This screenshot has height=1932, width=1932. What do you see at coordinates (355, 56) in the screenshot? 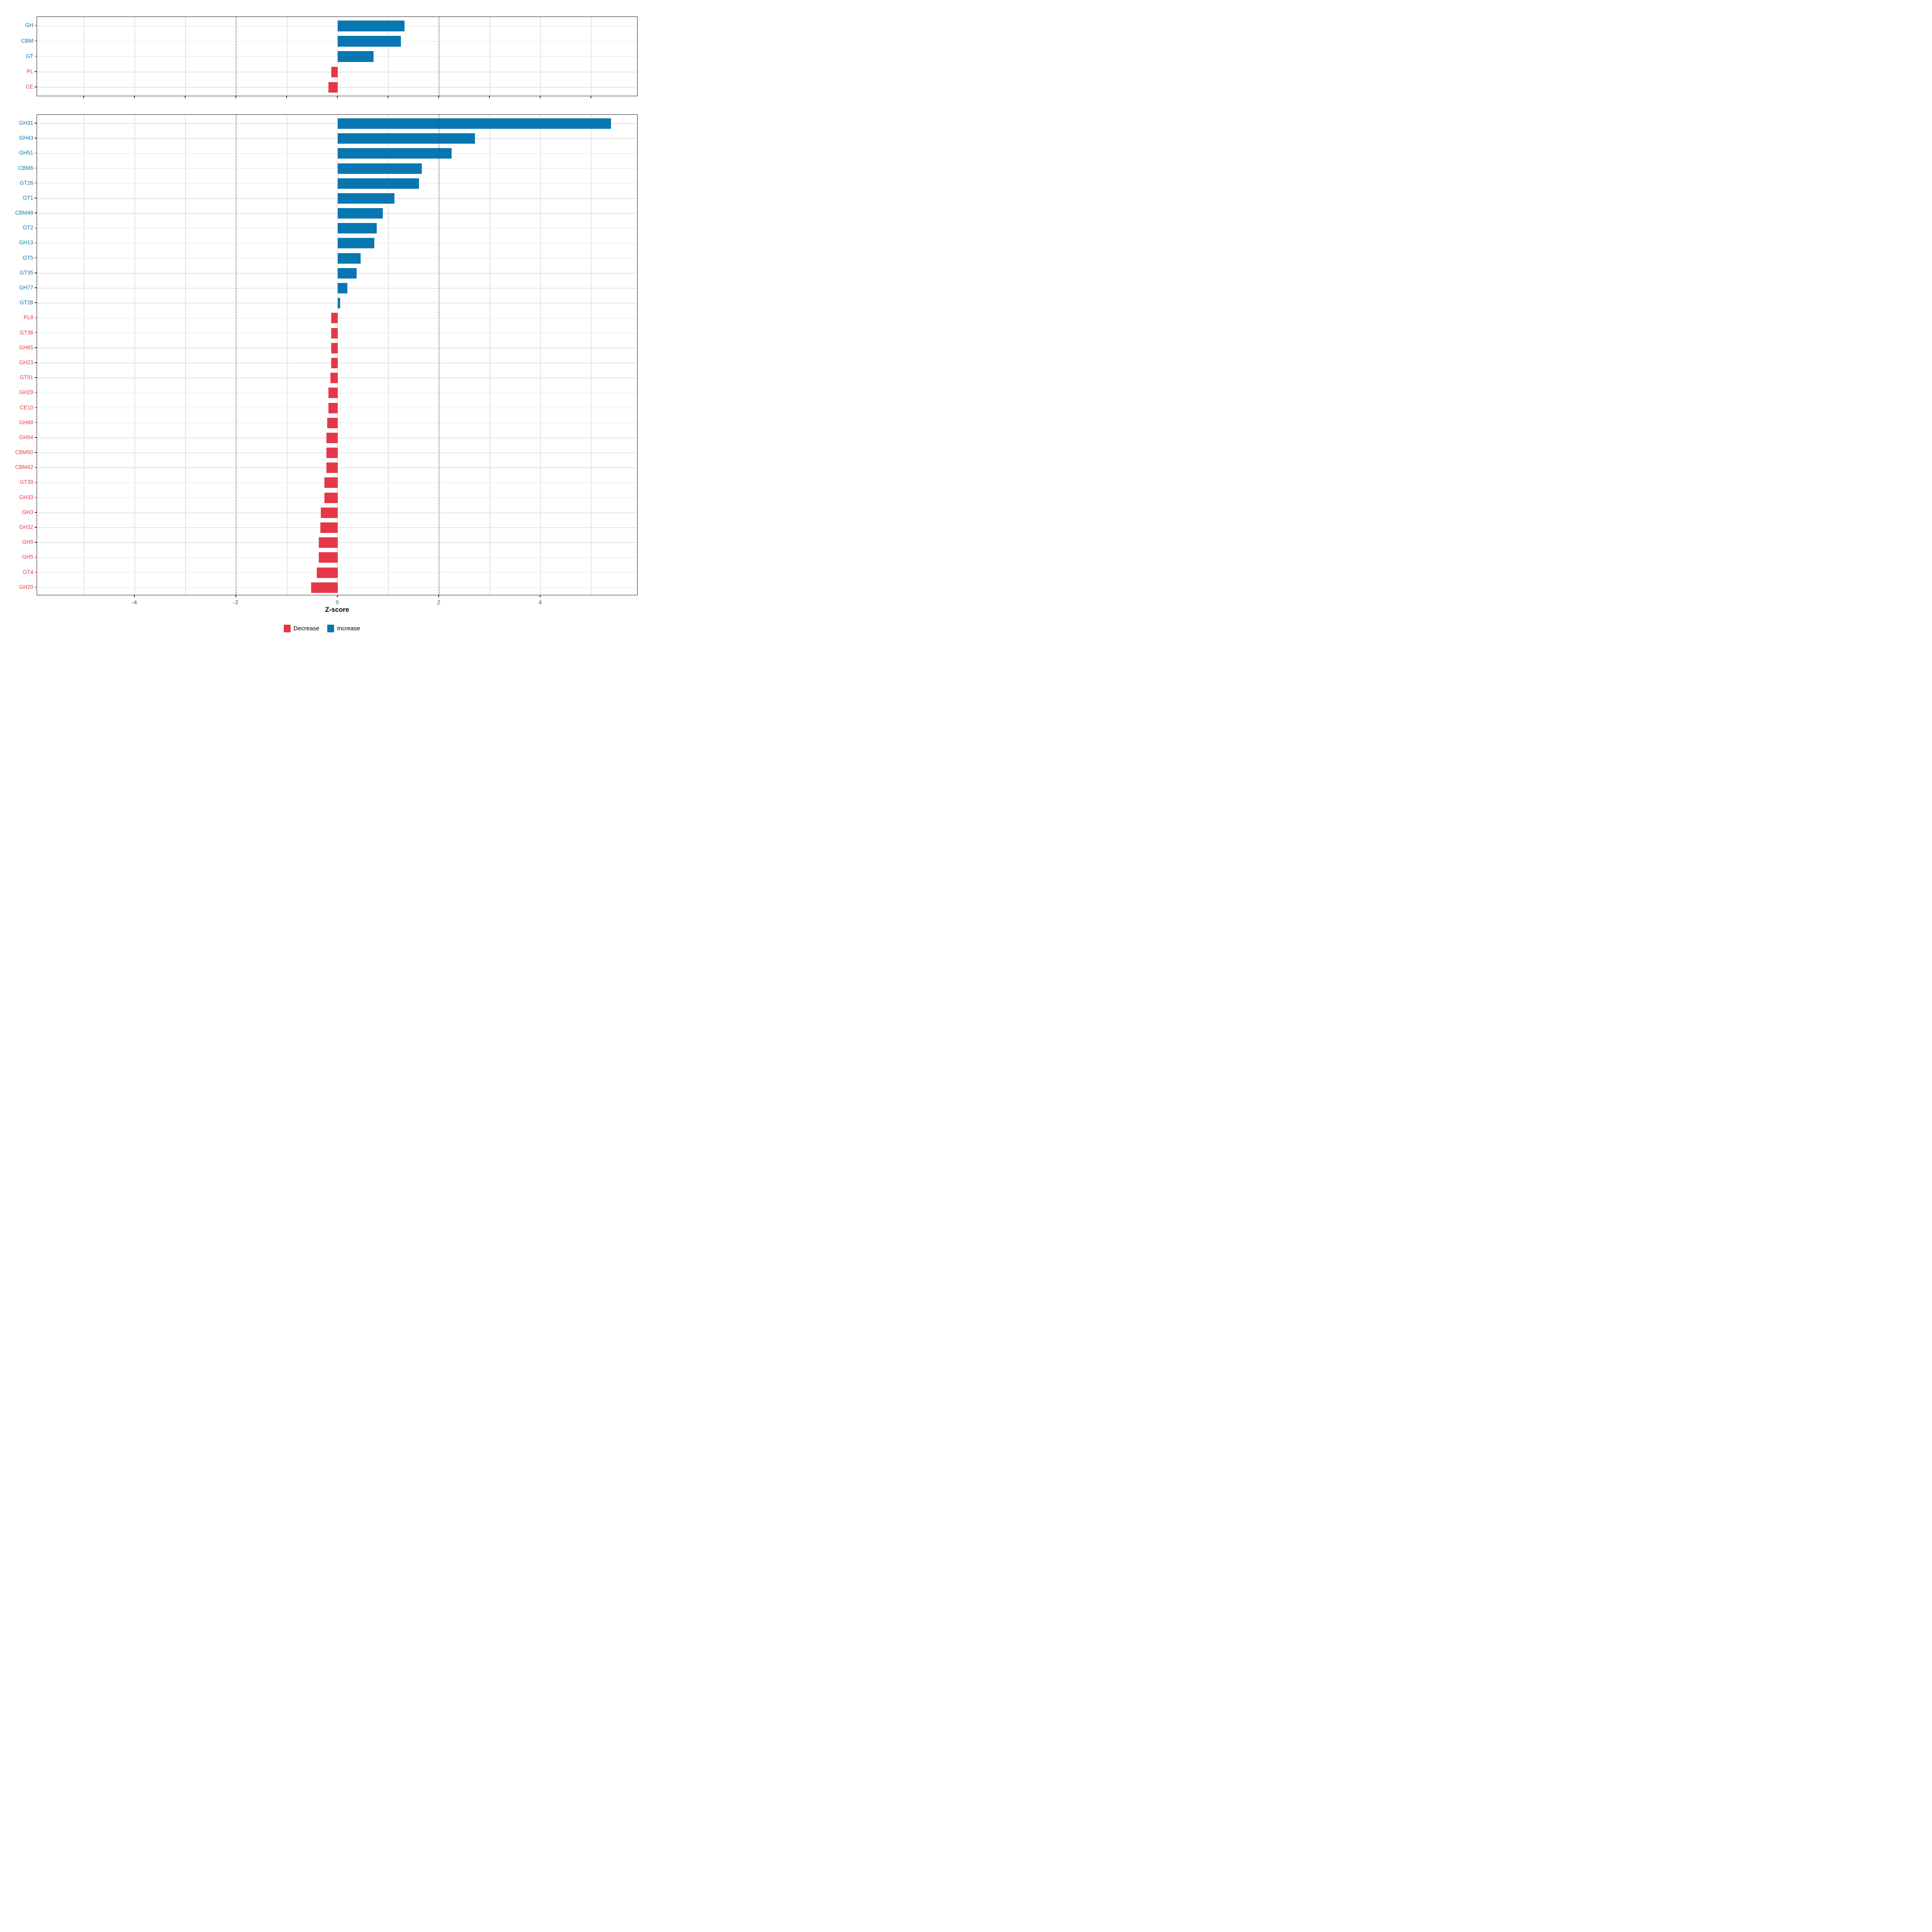
I see `bar-GT` at bounding box center [355, 56].